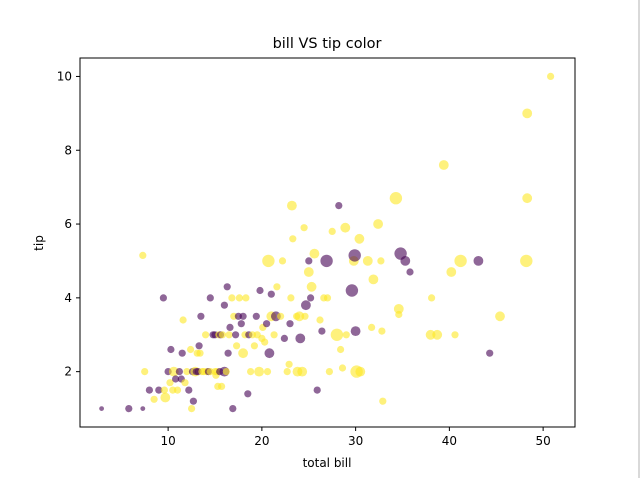  What do you see at coordinates (68, 224) in the screenshot?
I see `y-axis: 2 4 6 8 10` at bounding box center [68, 224].